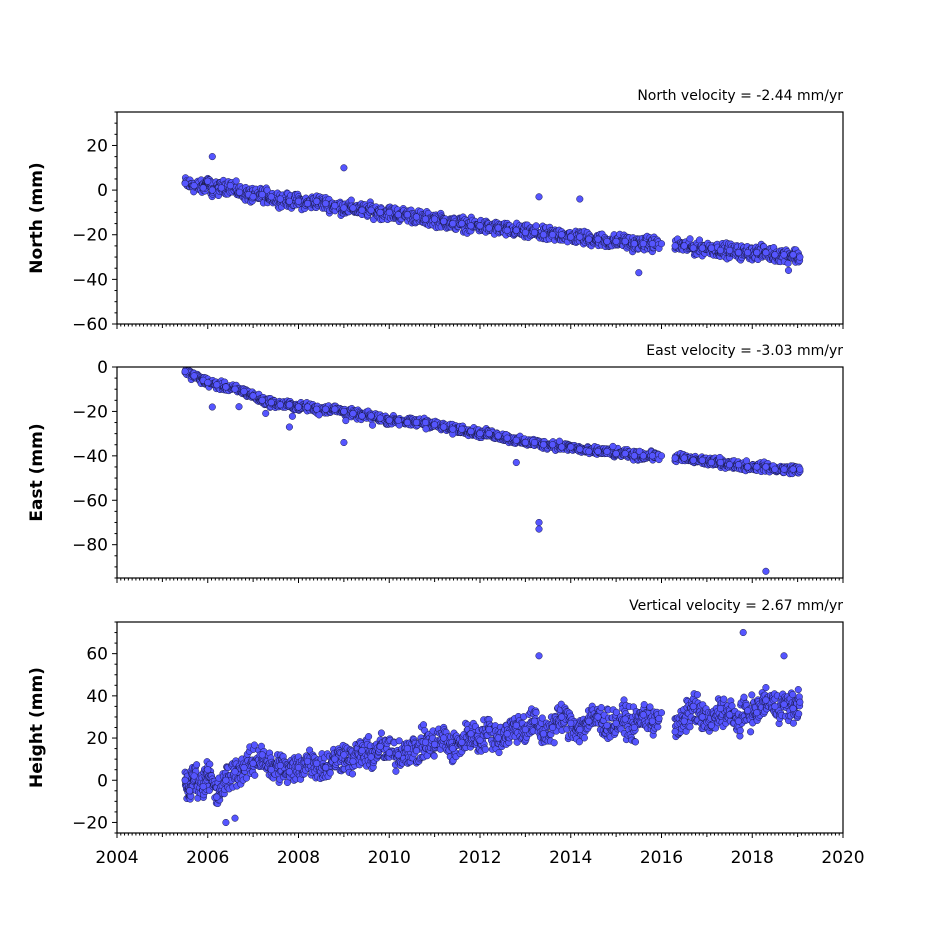 The width and height of the screenshot is (937, 937). What do you see at coordinates (492, 215) in the screenshot?
I see `scatter-points-north` at bounding box center [492, 215].